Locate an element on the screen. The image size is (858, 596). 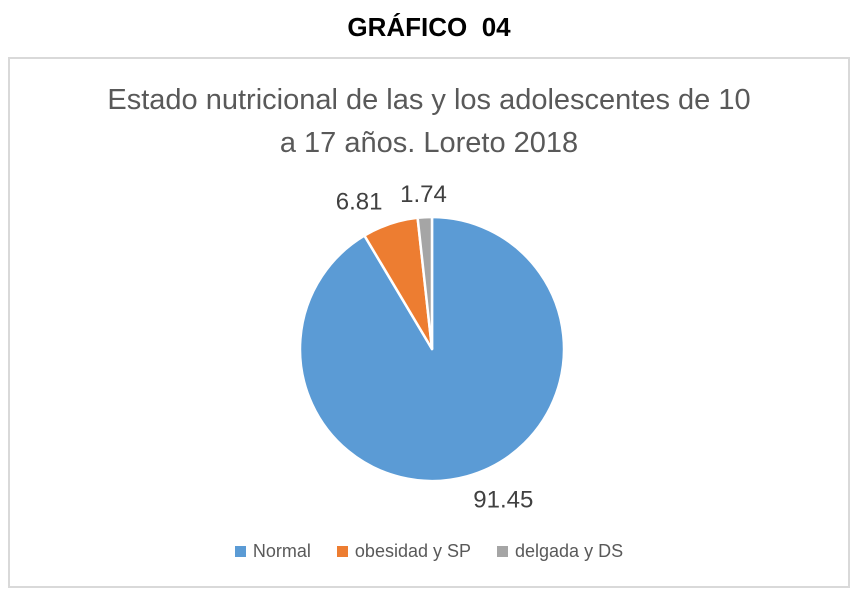
legend-label: delgada y DS is located at coordinates (569, 551).